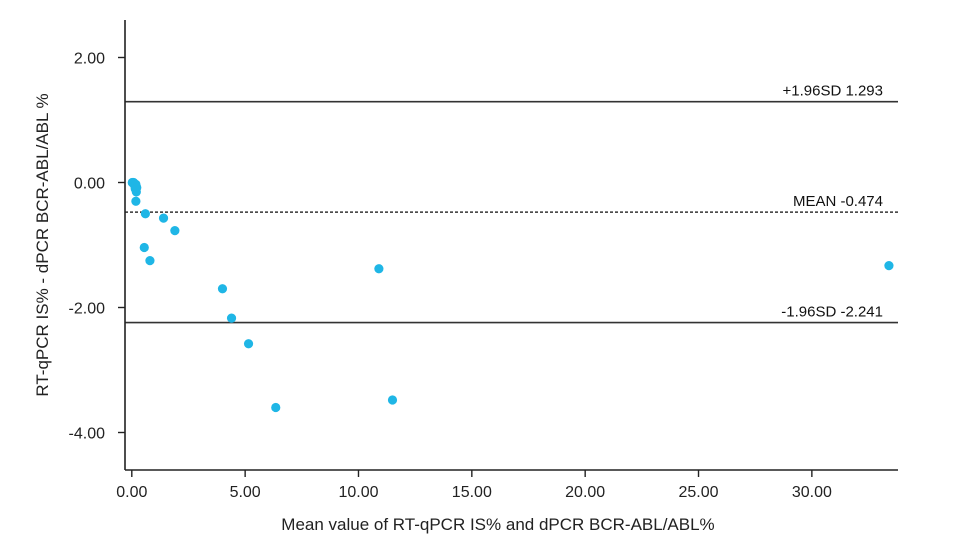 The image size is (955, 553). Describe the element at coordinates (87, 309) in the screenshot. I see `y-tick-label: -2.00` at that location.